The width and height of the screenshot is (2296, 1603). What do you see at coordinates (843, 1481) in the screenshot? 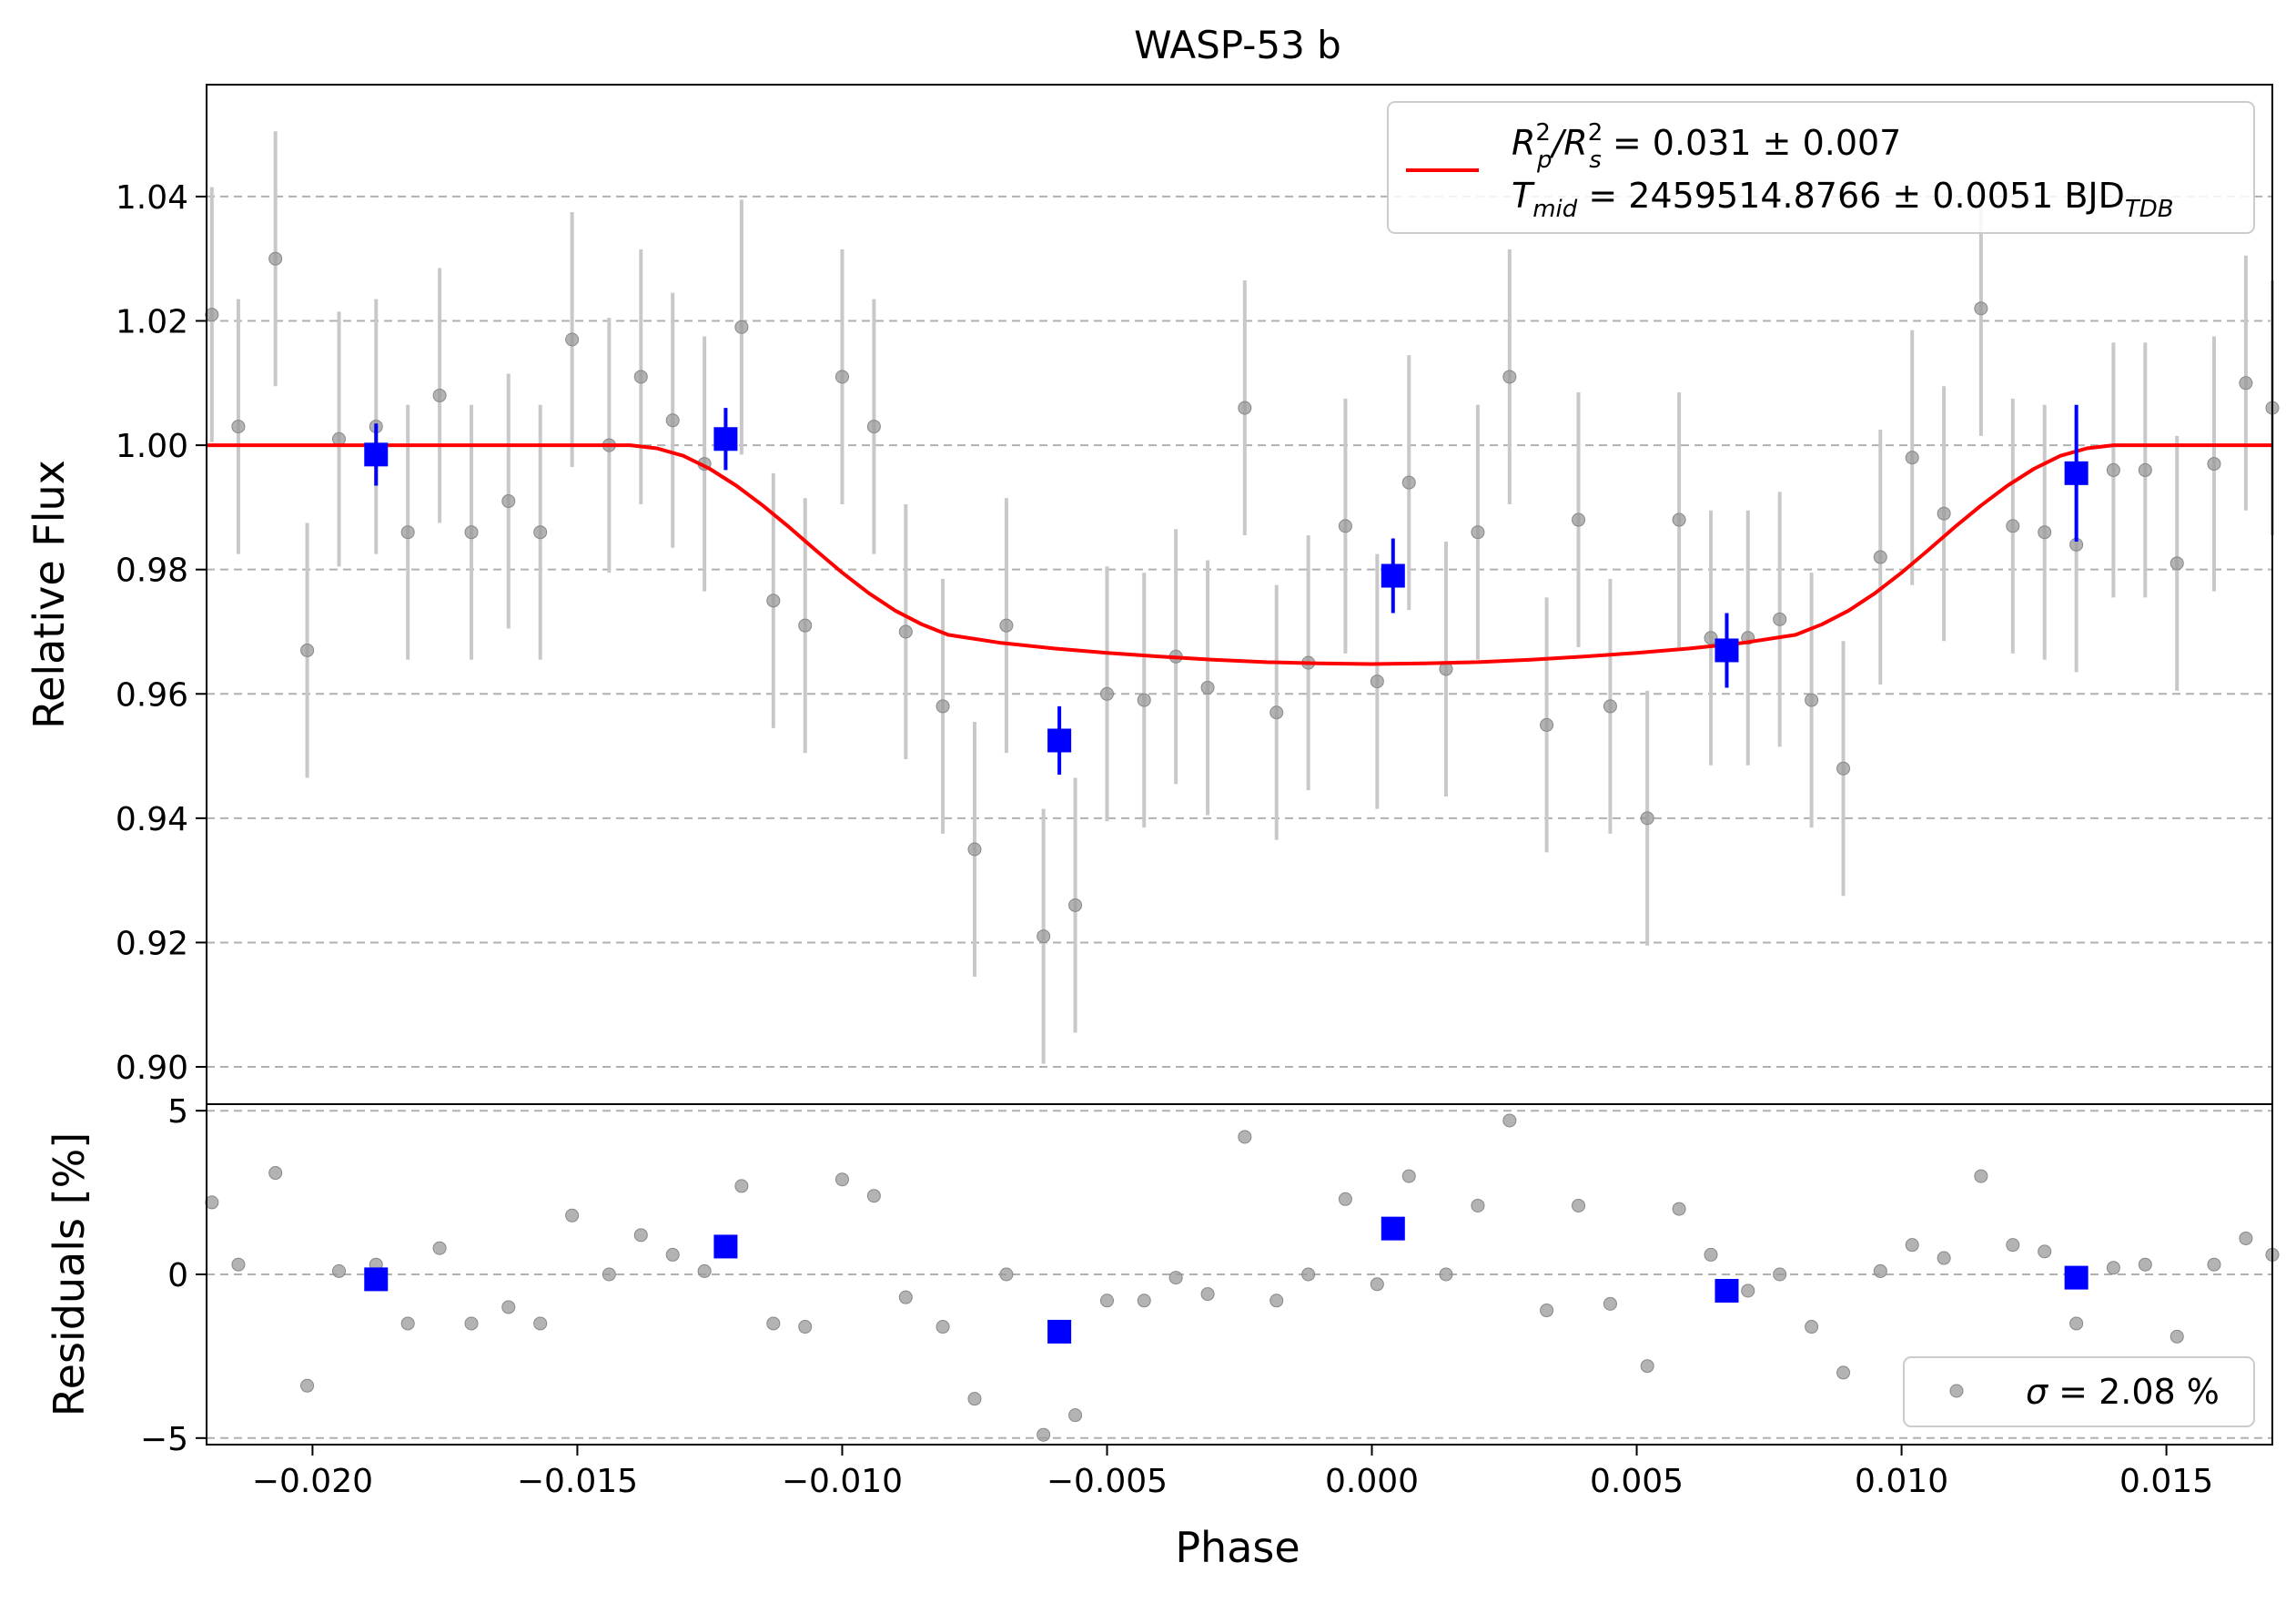
I see `x-tick-label: −0.010` at bounding box center [843, 1481].